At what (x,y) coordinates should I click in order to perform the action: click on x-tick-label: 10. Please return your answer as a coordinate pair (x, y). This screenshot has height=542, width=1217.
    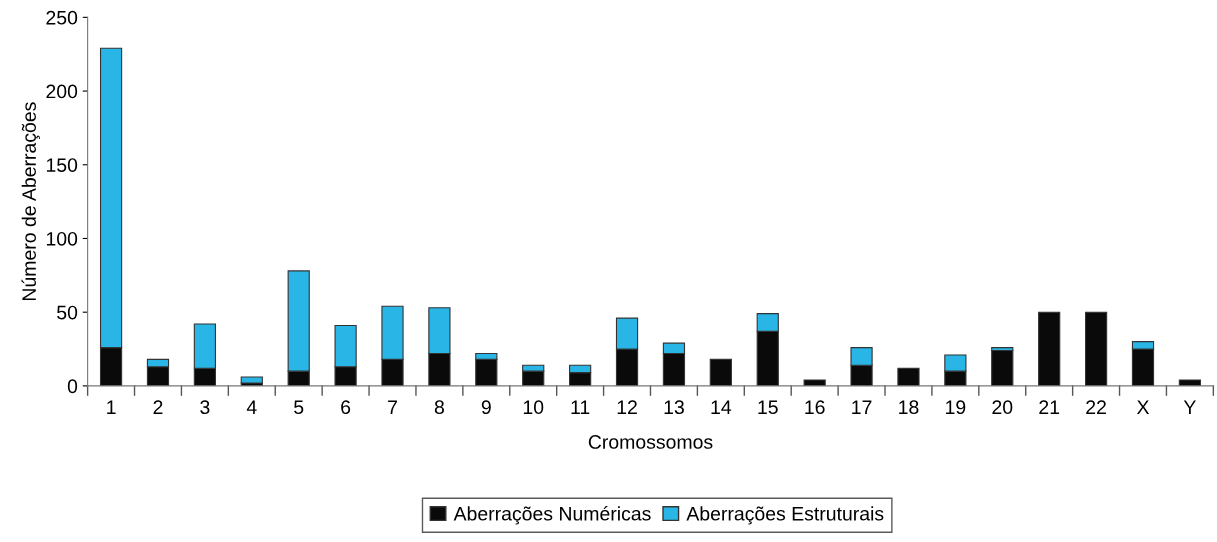
    Looking at the image, I should click on (533, 407).